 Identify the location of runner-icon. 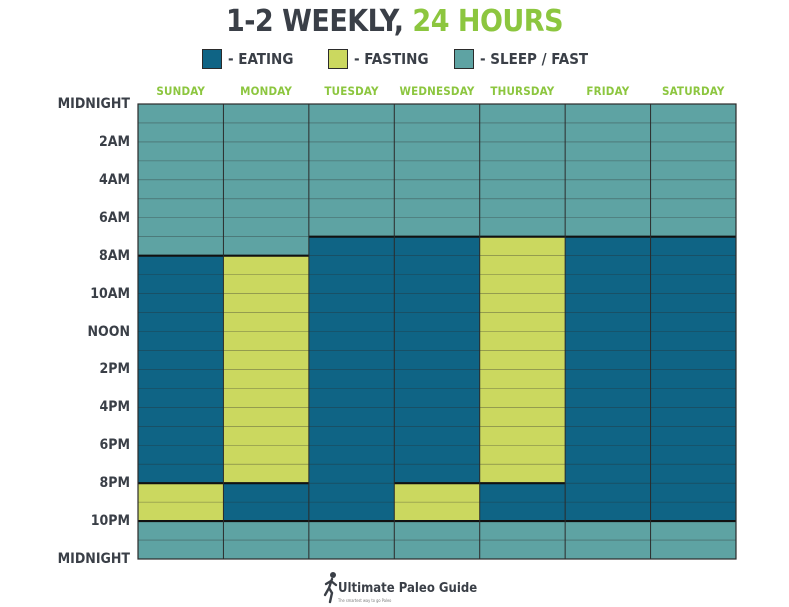
(330, 588).